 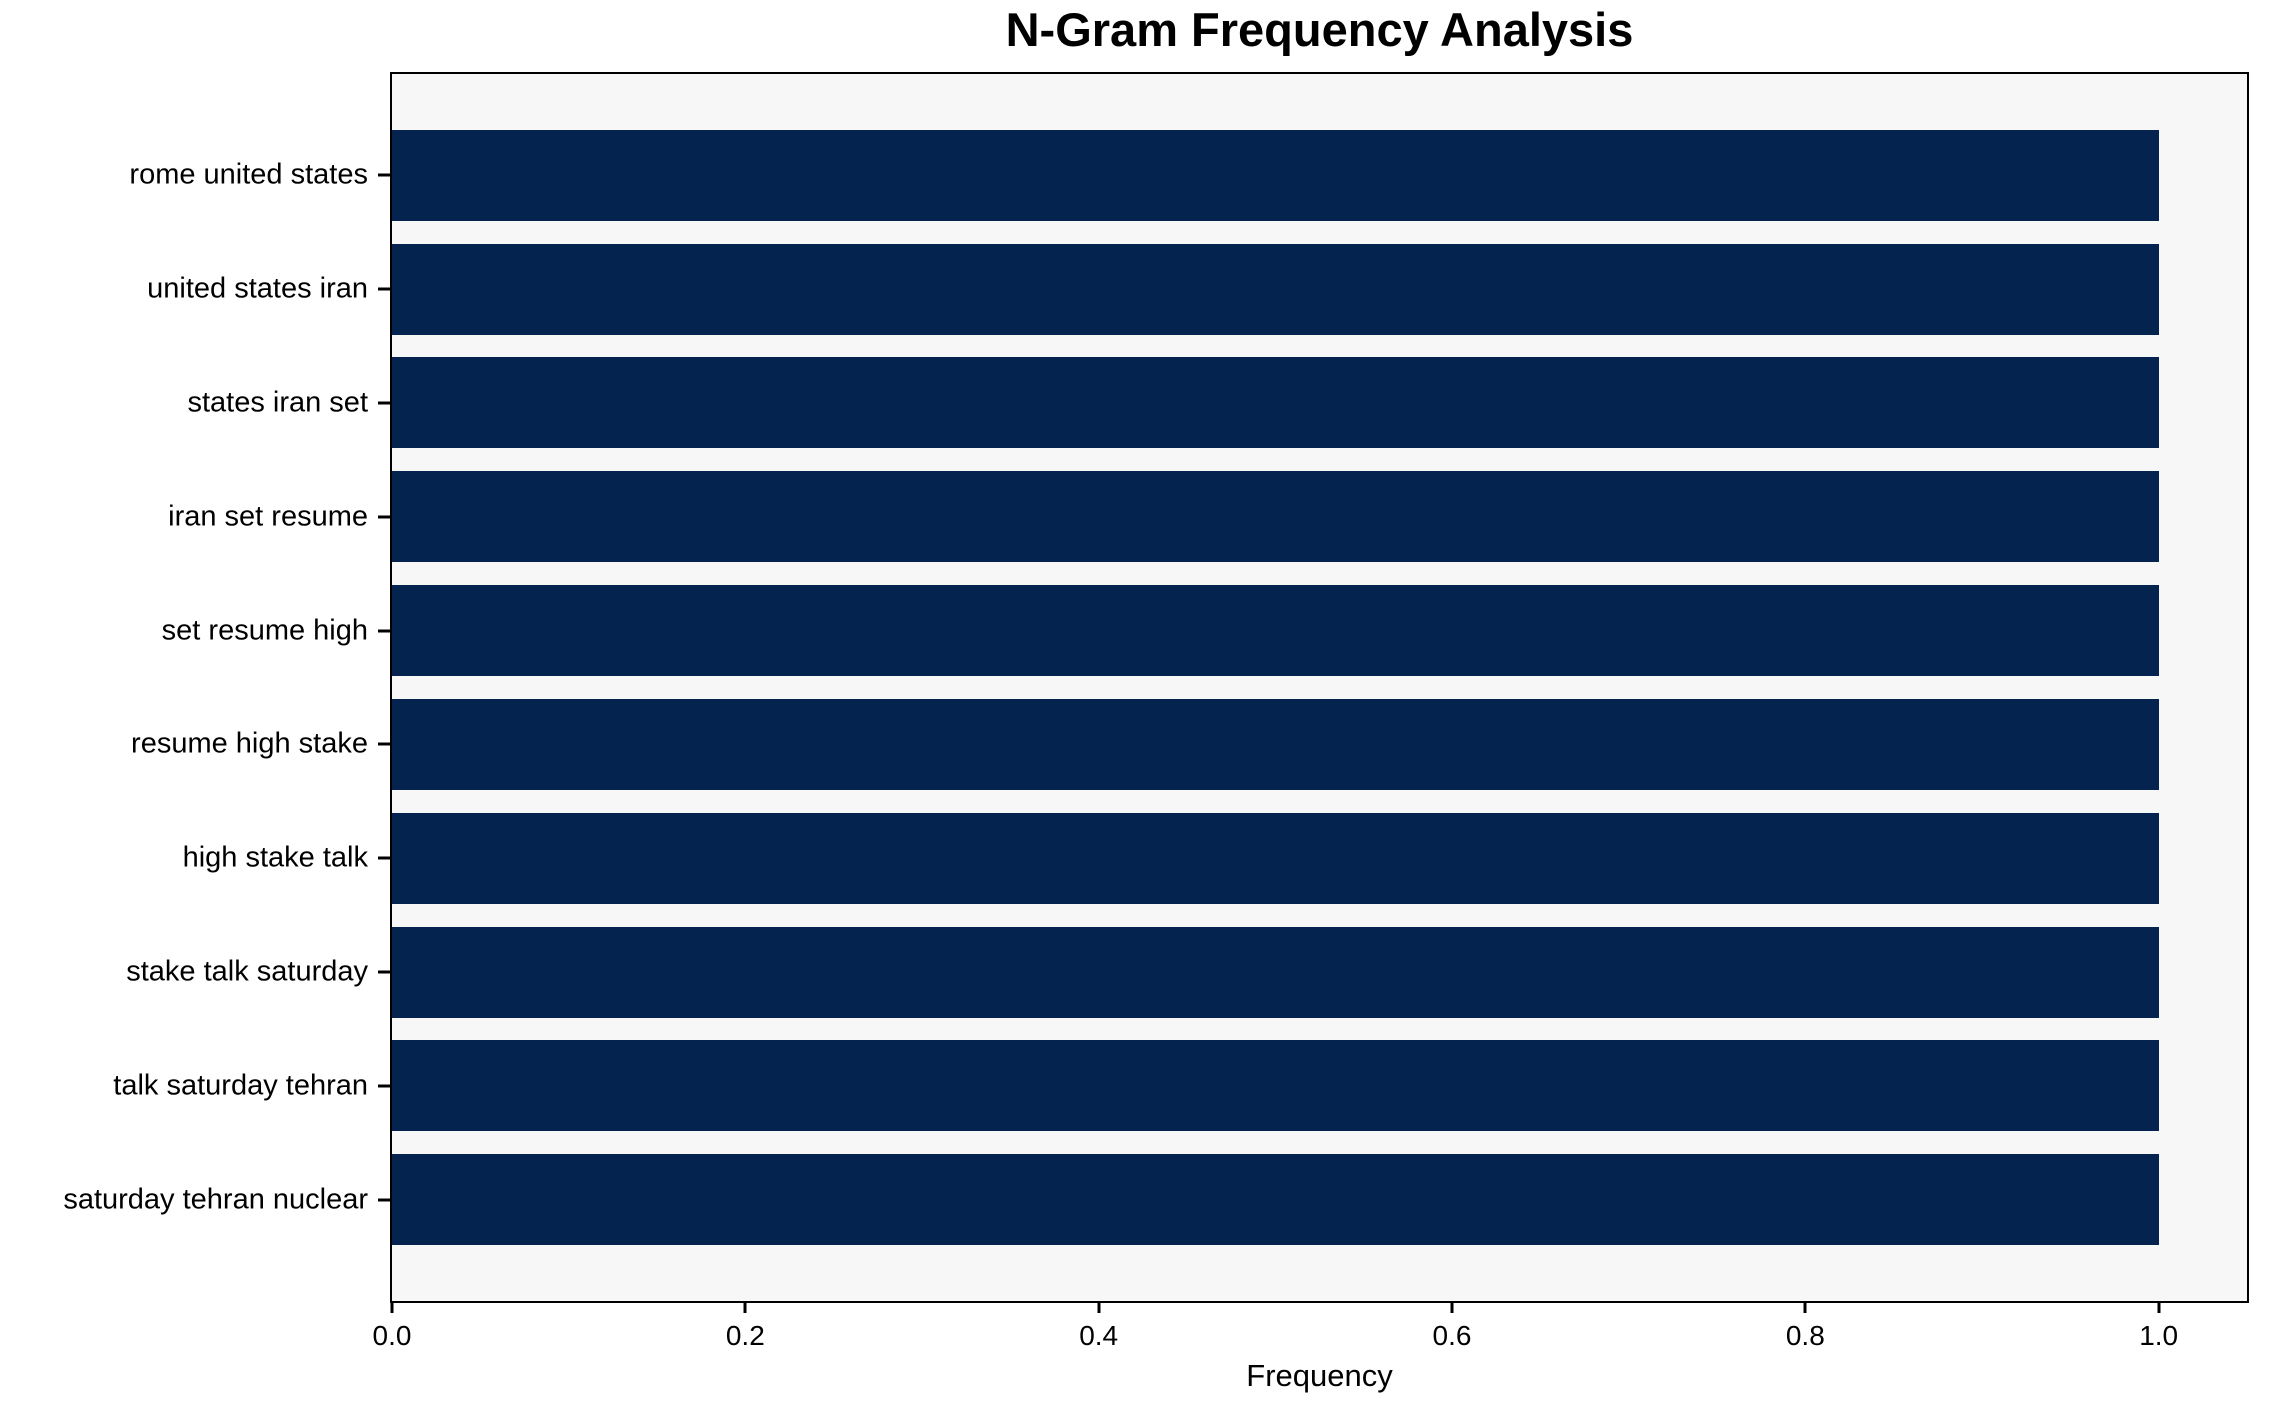 What do you see at coordinates (2159, 1335) in the screenshot?
I see `x-tick-label: 1.0` at bounding box center [2159, 1335].